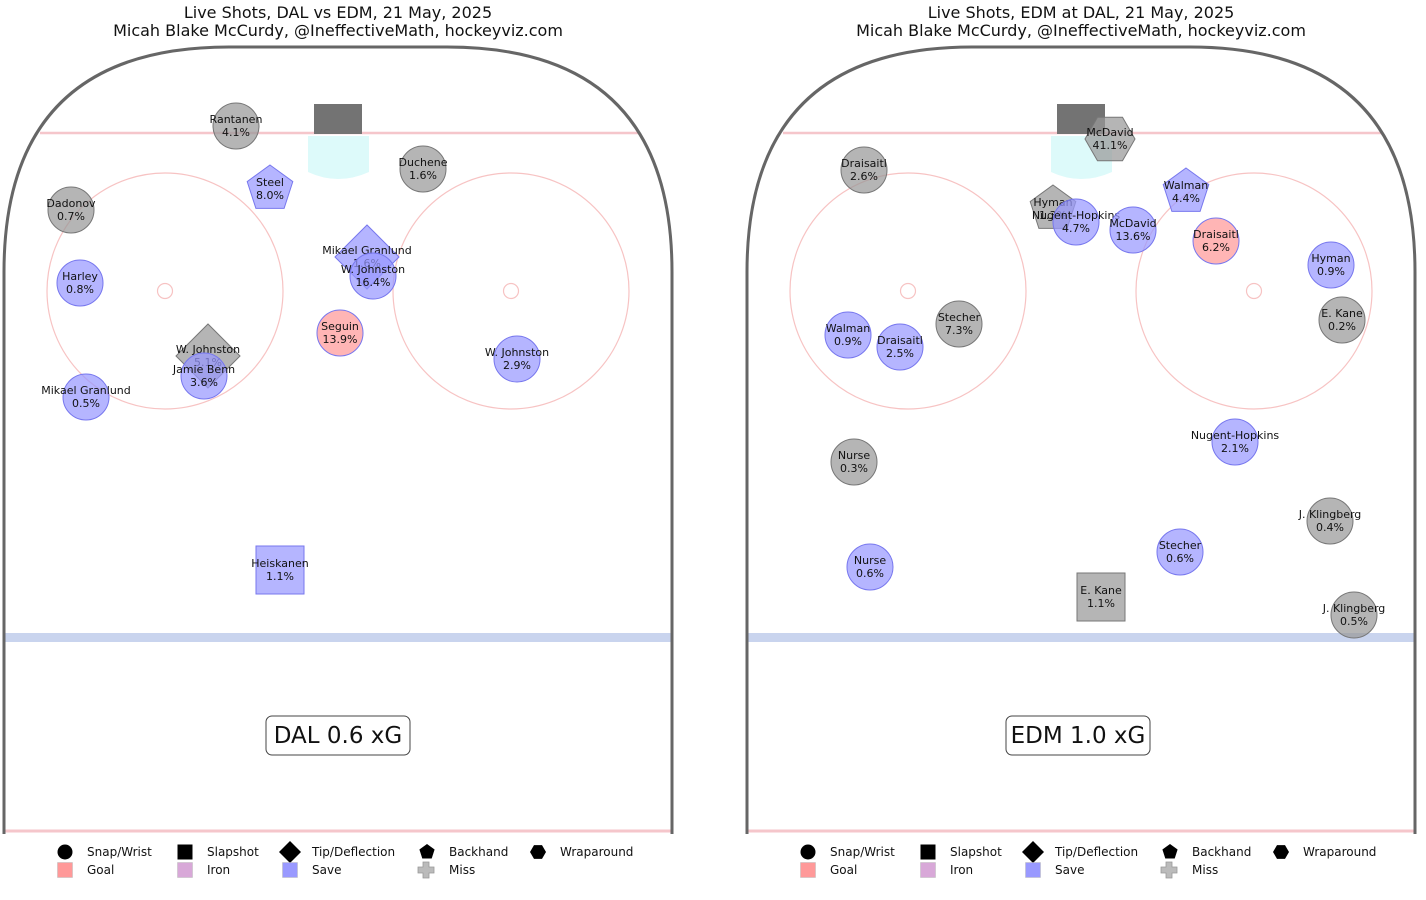 This screenshot has width=1426, height=900. Describe the element at coordinates (854, 468) in the screenshot. I see `shot-xg-label: 0.3%` at that location.